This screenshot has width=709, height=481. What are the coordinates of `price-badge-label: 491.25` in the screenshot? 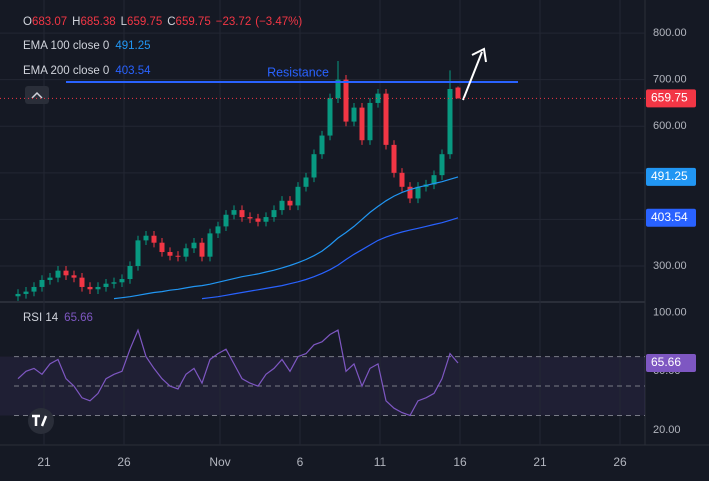 It's located at (669, 176).